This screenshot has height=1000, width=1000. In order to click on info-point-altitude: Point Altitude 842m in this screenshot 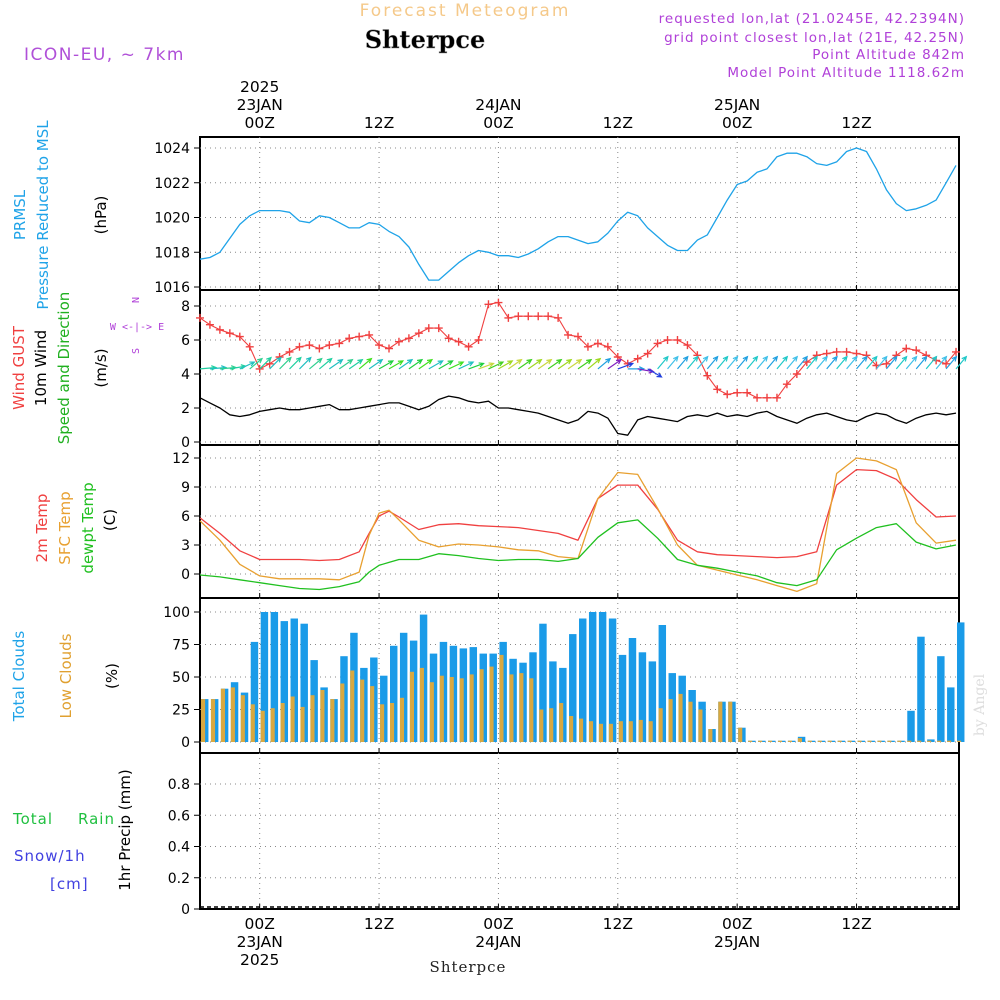, I will do `click(888, 55)`.